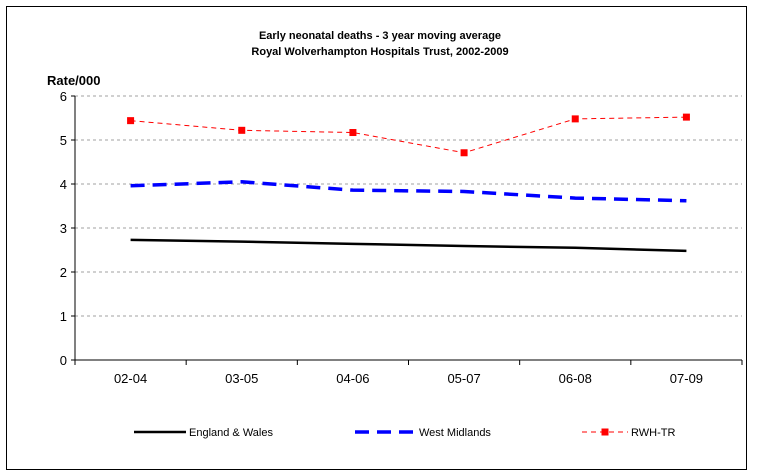 The image size is (760, 475). What do you see at coordinates (130, 378) in the screenshot?
I see `x-tick-label: 02-04` at bounding box center [130, 378].